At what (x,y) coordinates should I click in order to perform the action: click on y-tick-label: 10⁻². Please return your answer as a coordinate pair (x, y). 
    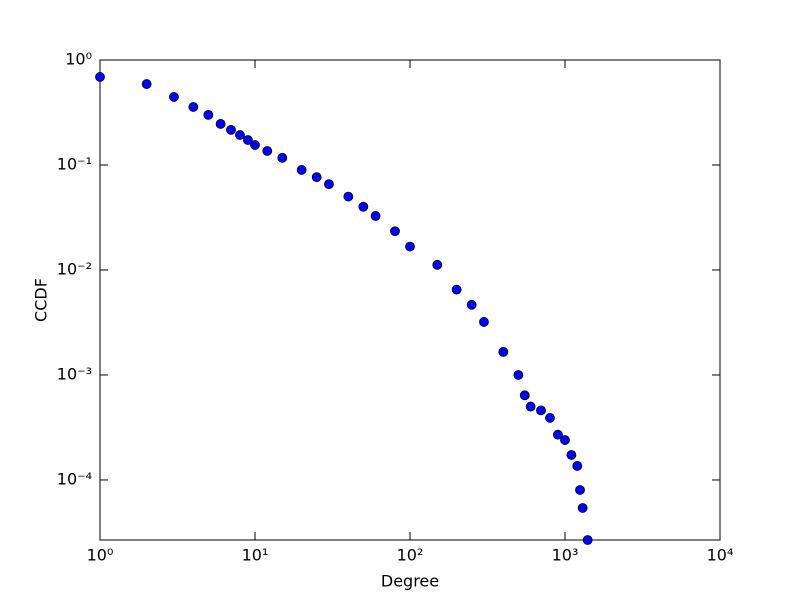
    Looking at the image, I should click on (74, 268).